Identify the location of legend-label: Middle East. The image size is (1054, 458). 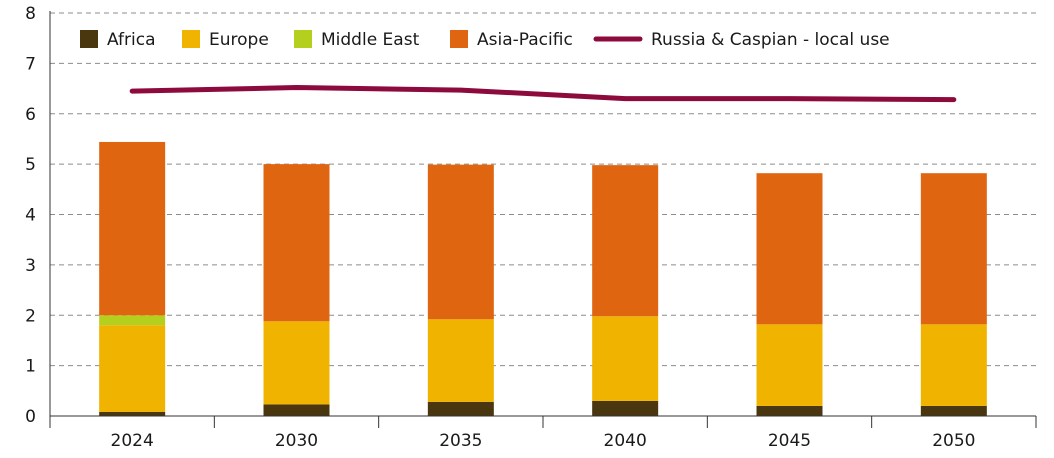
(370, 40).